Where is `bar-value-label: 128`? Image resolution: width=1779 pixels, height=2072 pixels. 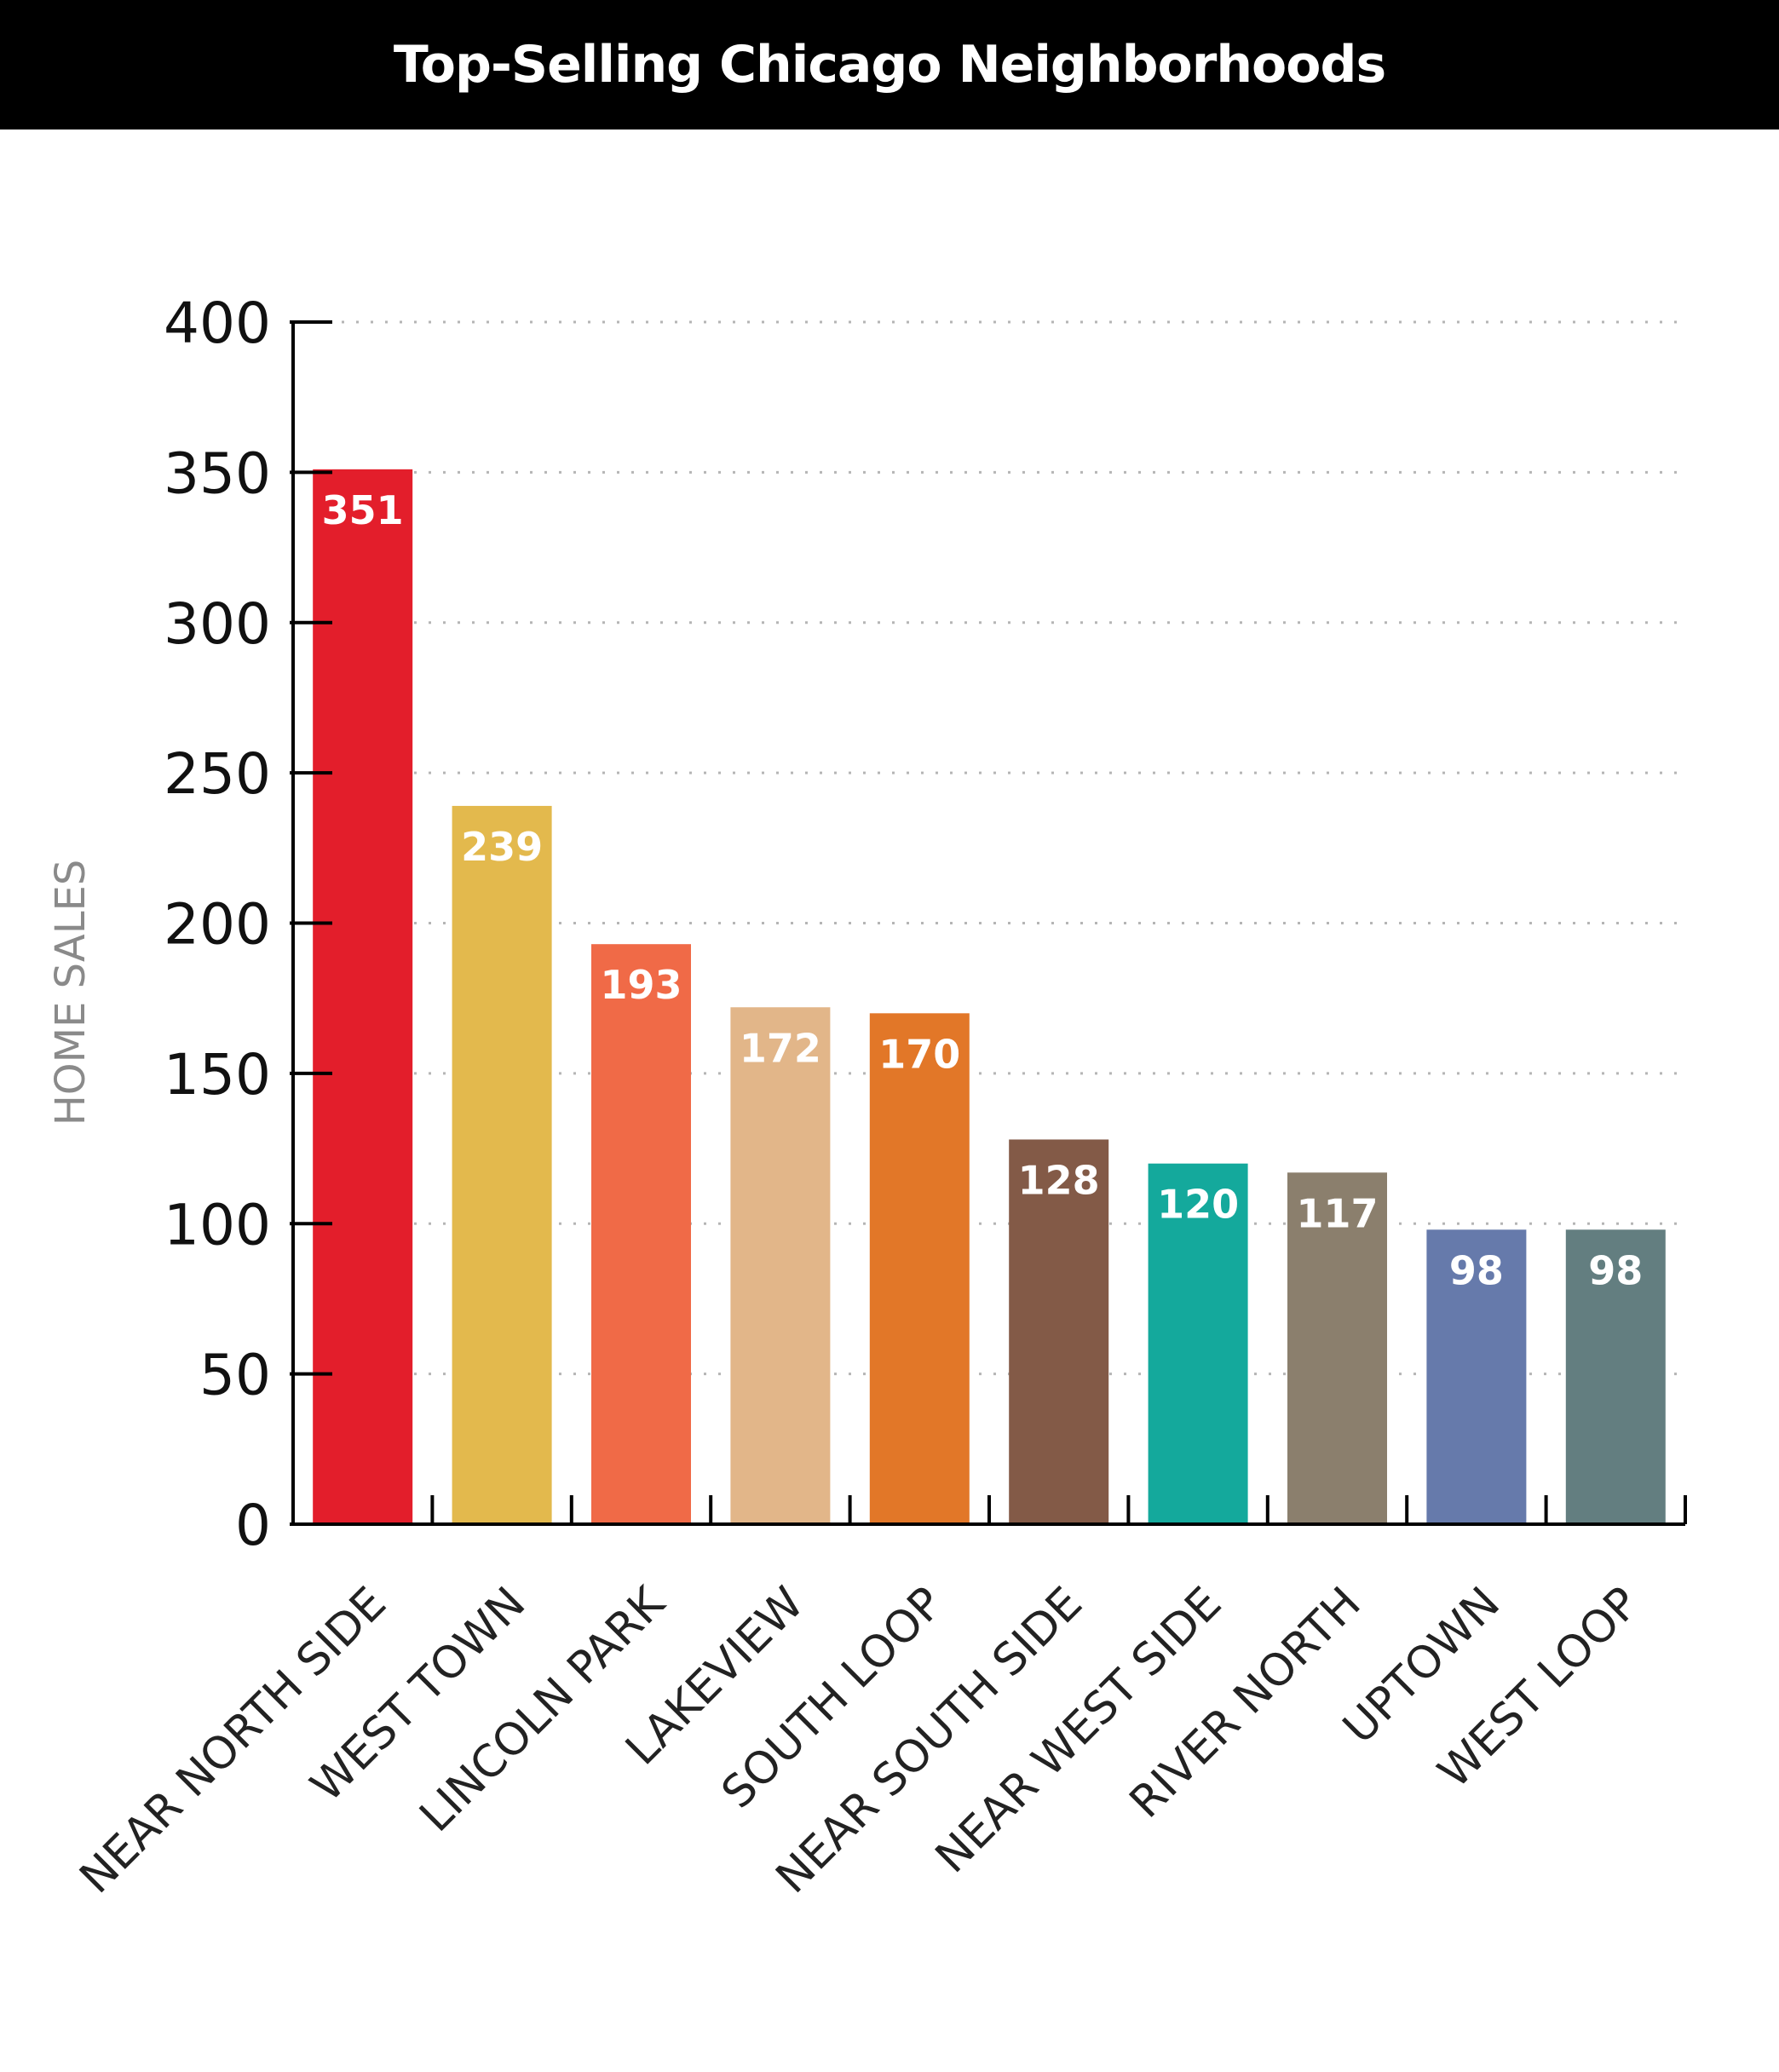
bar-value-label: 128 is located at coordinates (1059, 1180).